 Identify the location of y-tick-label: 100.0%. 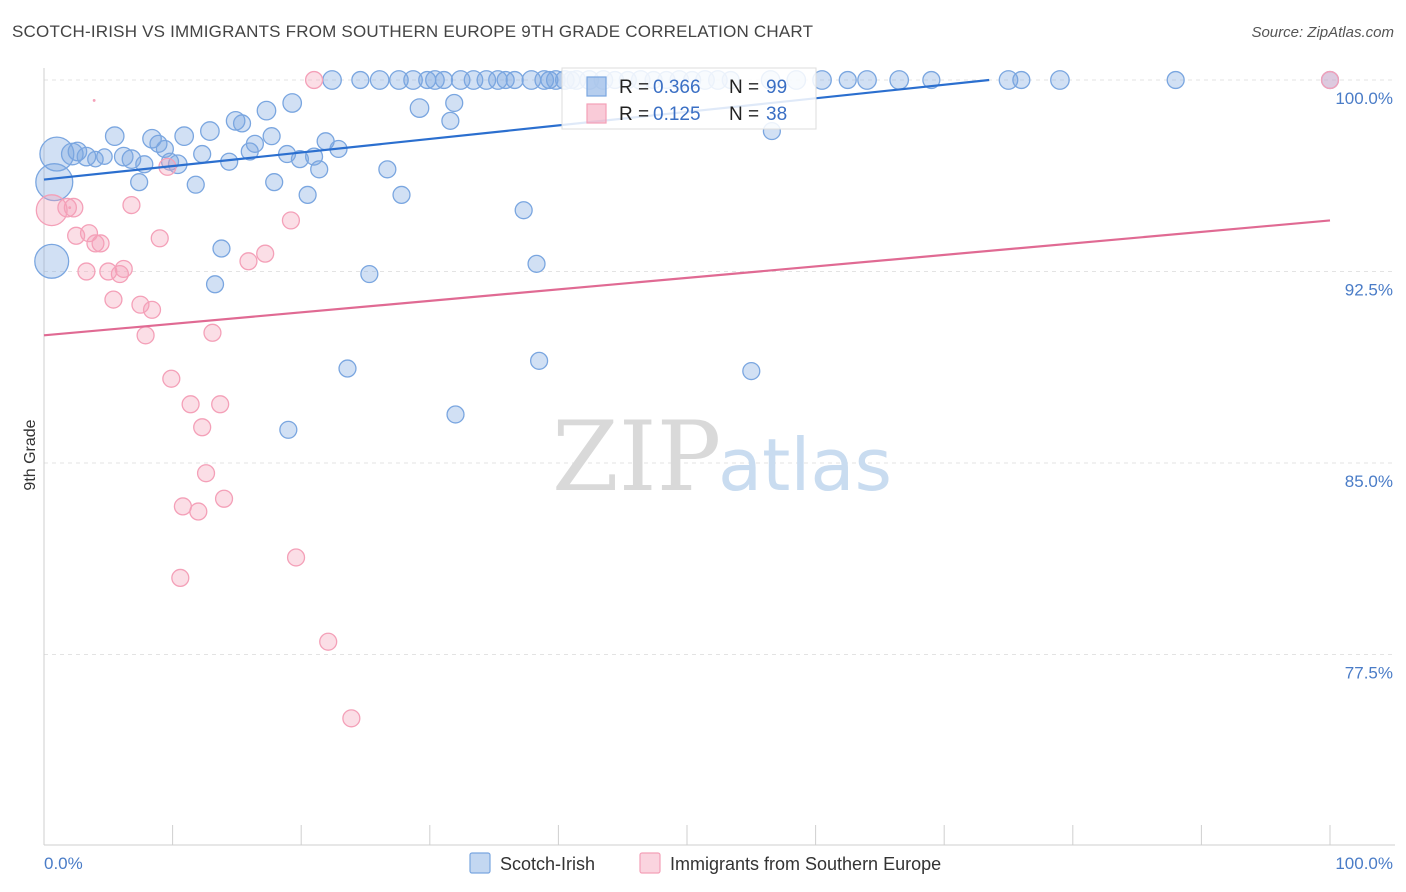
(1364, 98).